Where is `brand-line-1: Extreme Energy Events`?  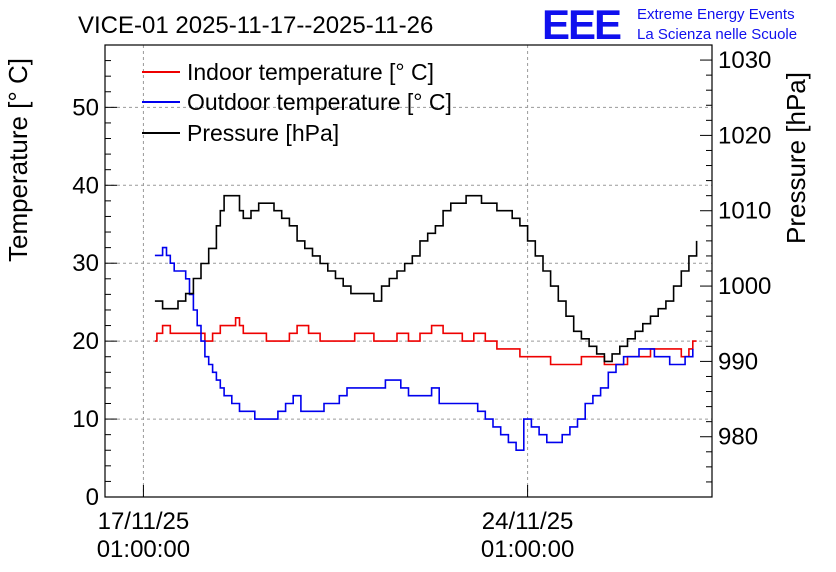 brand-line-1: Extreme Energy Events is located at coordinates (716, 14).